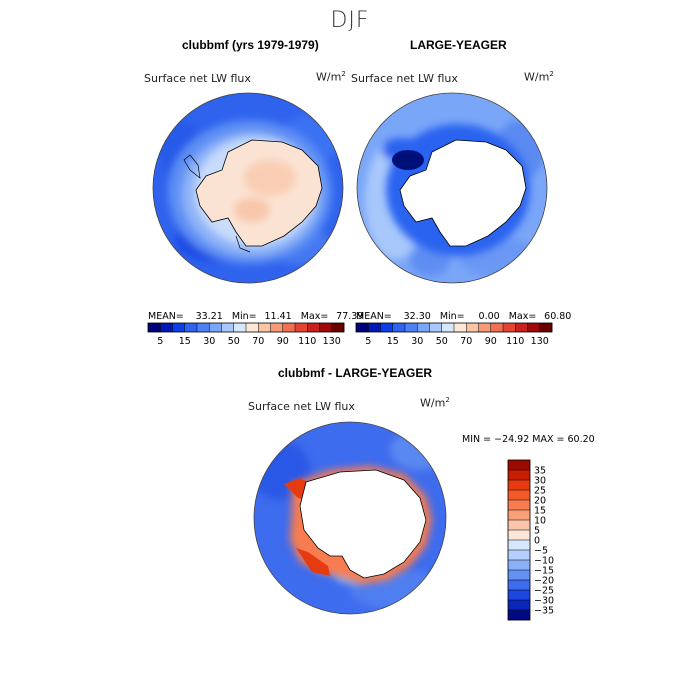  I want to click on mean-value: 33.21, so click(209, 316).